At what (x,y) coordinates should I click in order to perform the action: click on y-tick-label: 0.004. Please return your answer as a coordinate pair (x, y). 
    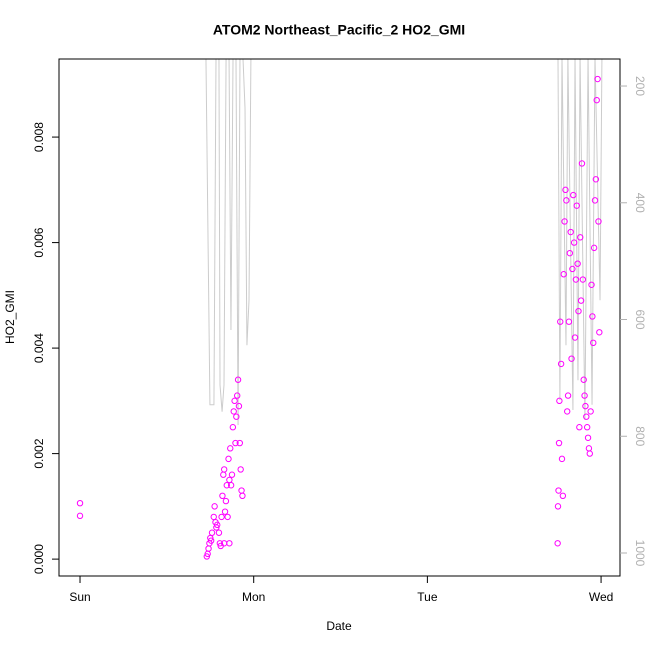
    Looking at the image, I should click on (39, 348).